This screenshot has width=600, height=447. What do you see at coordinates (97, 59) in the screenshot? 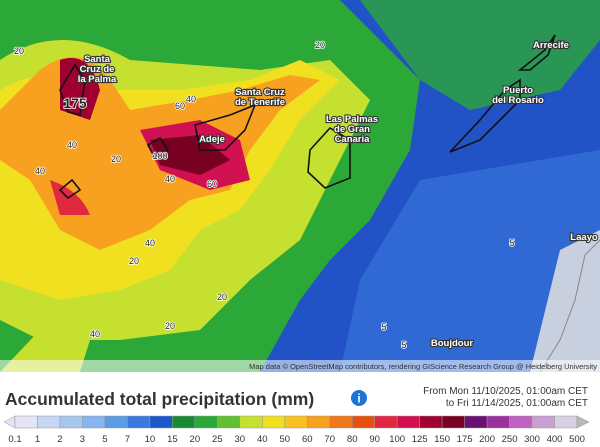
I see `place-label: Santa` at bounding box center [97, 59].